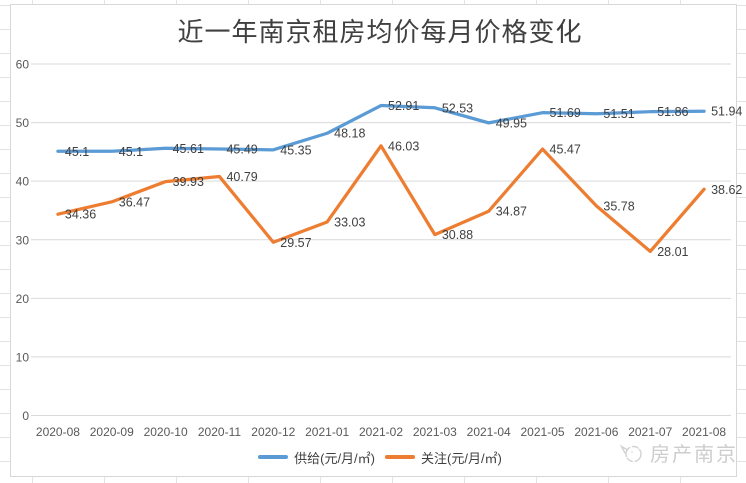 Image resolution: width=746 pixels, height=483 pixels. What do you see at coordinates (219, 432) in the screenshot?
I see `x-axis-tick: 2020-11` at bounding box center [219, 432].